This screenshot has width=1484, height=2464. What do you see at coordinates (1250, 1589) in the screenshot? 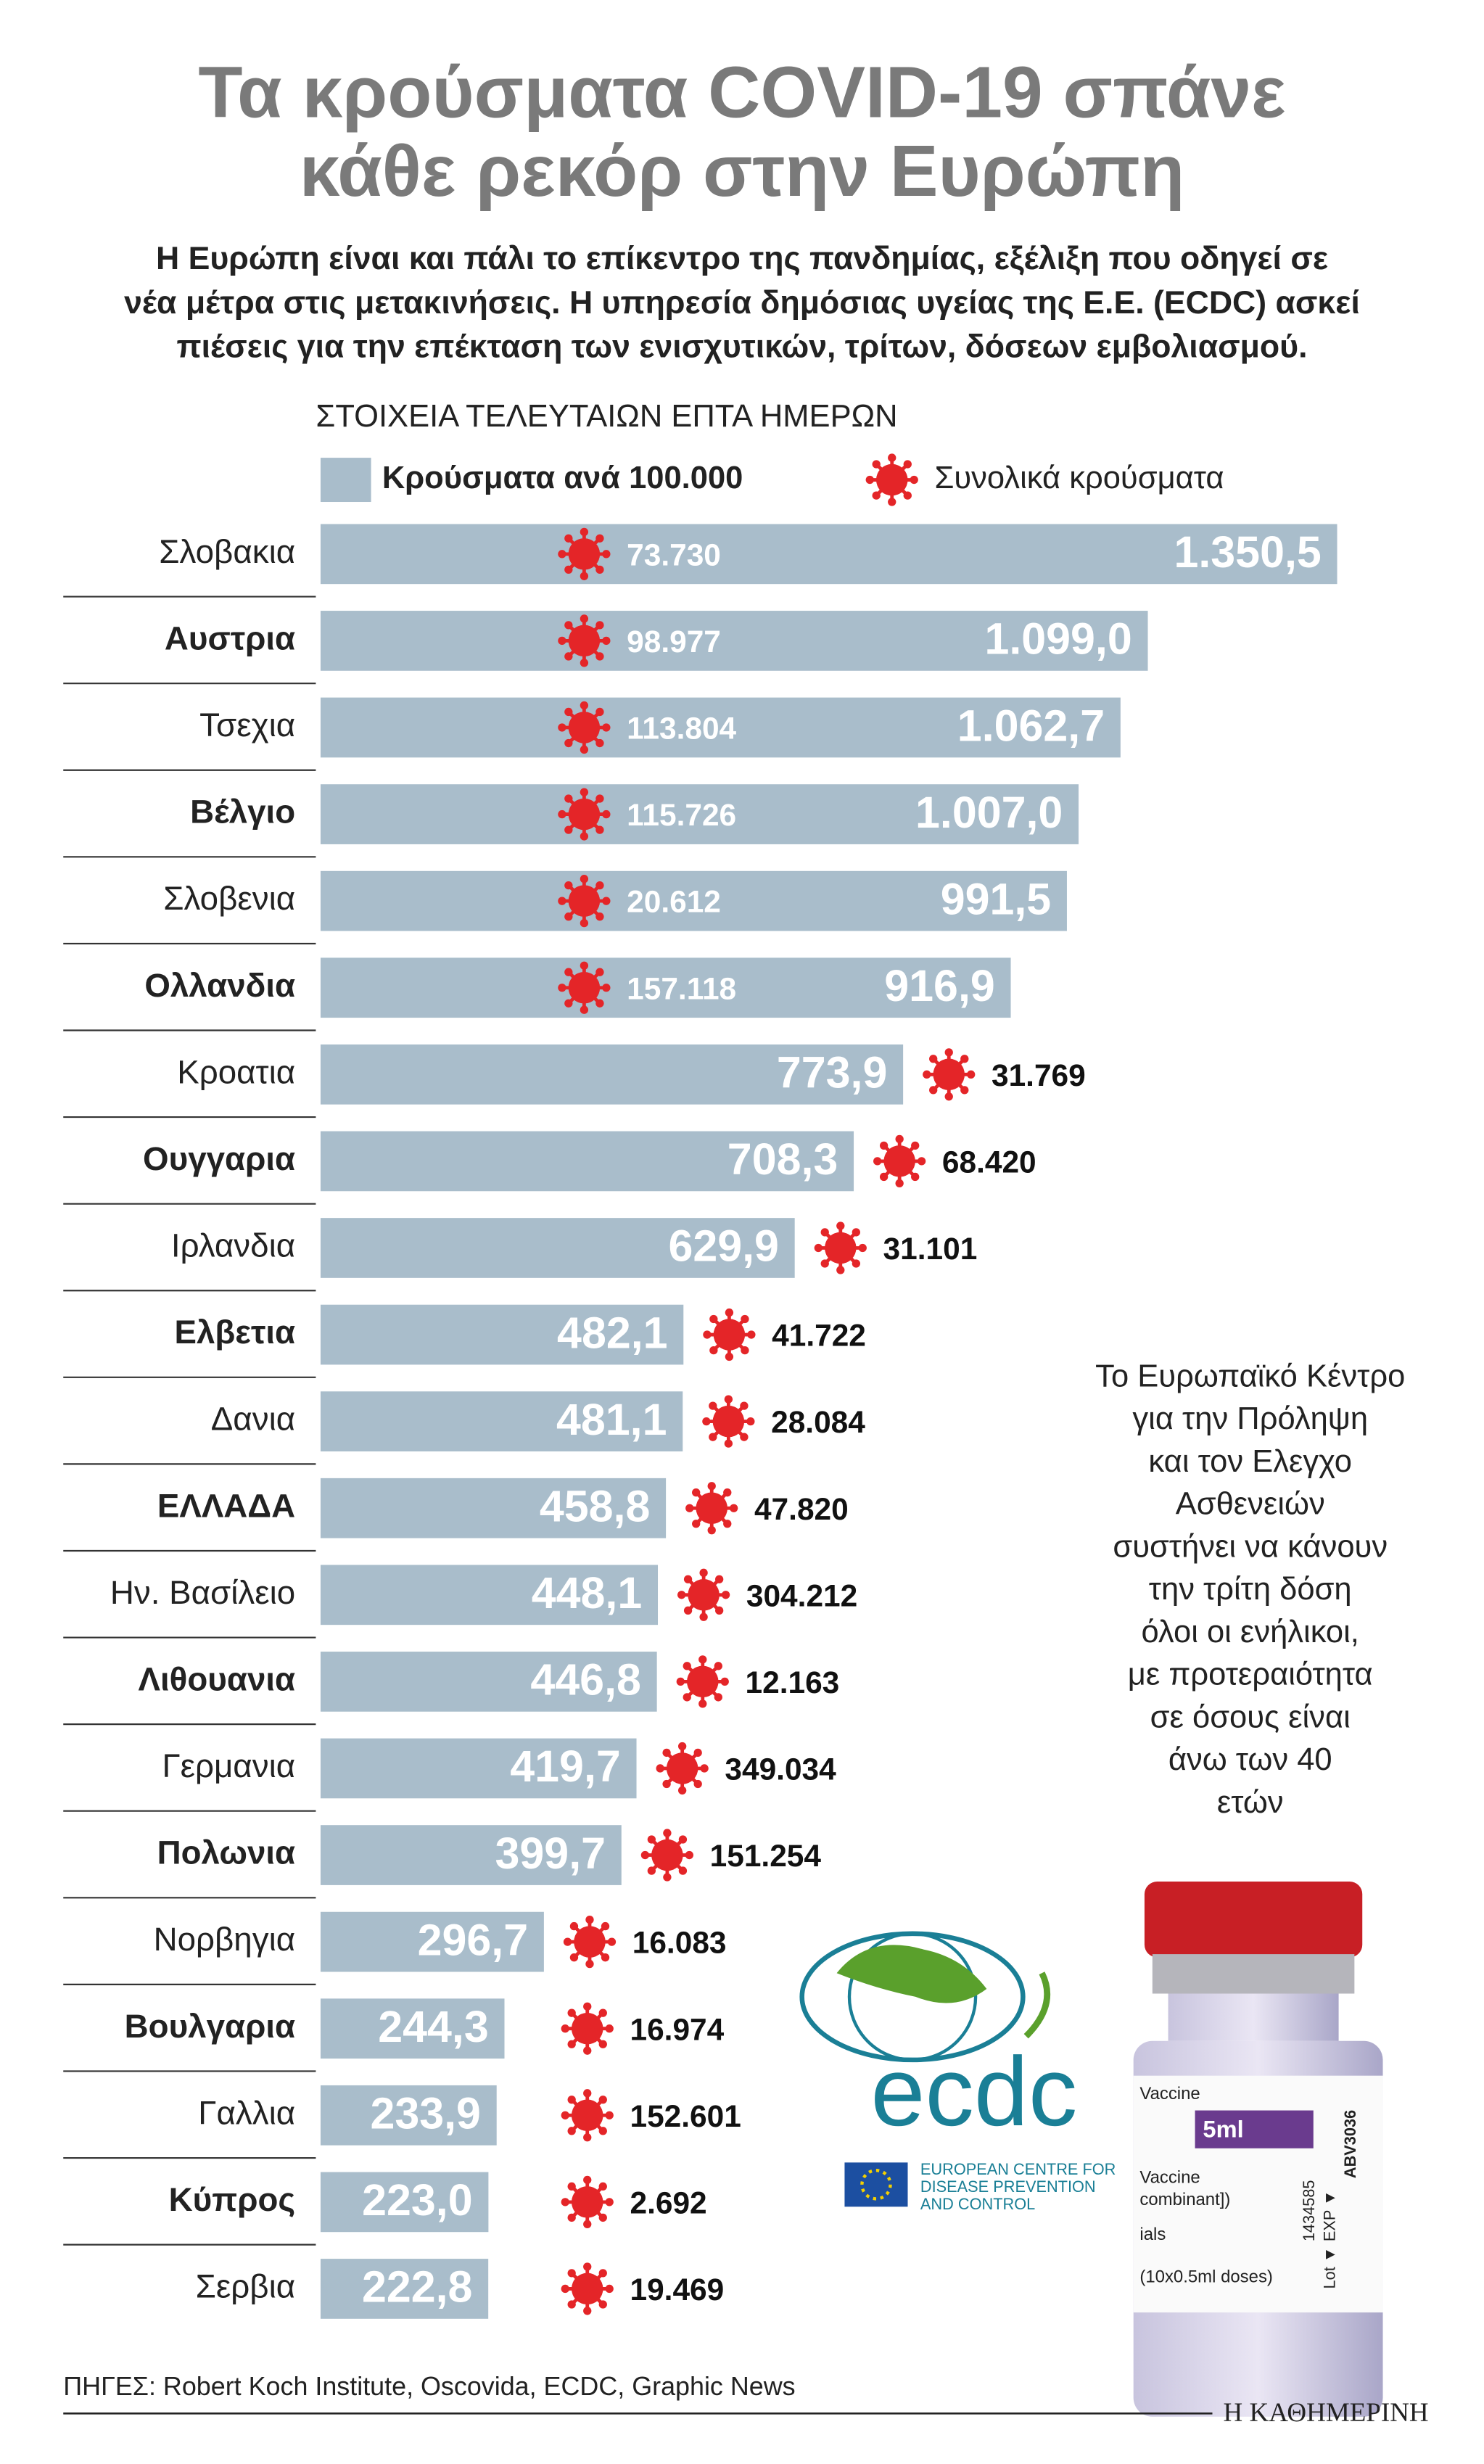
I see `note-line: την τρίτη δόση` at bounding box center [1250, 1589].